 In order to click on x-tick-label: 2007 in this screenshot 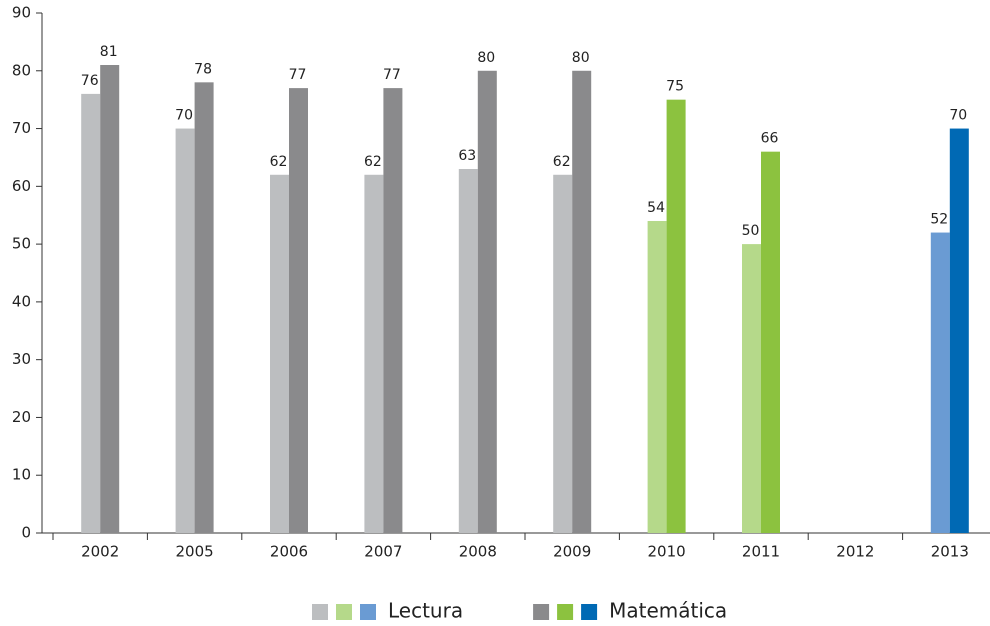, I will do `click(383, 552)`.